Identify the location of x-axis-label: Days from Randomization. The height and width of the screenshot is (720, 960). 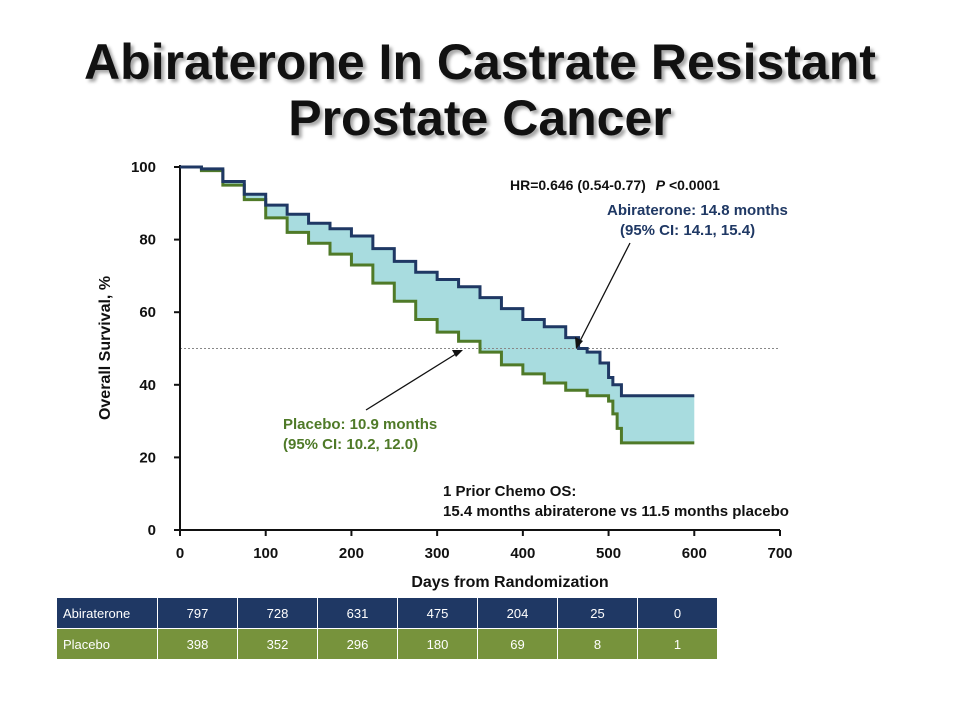
(509, 582).